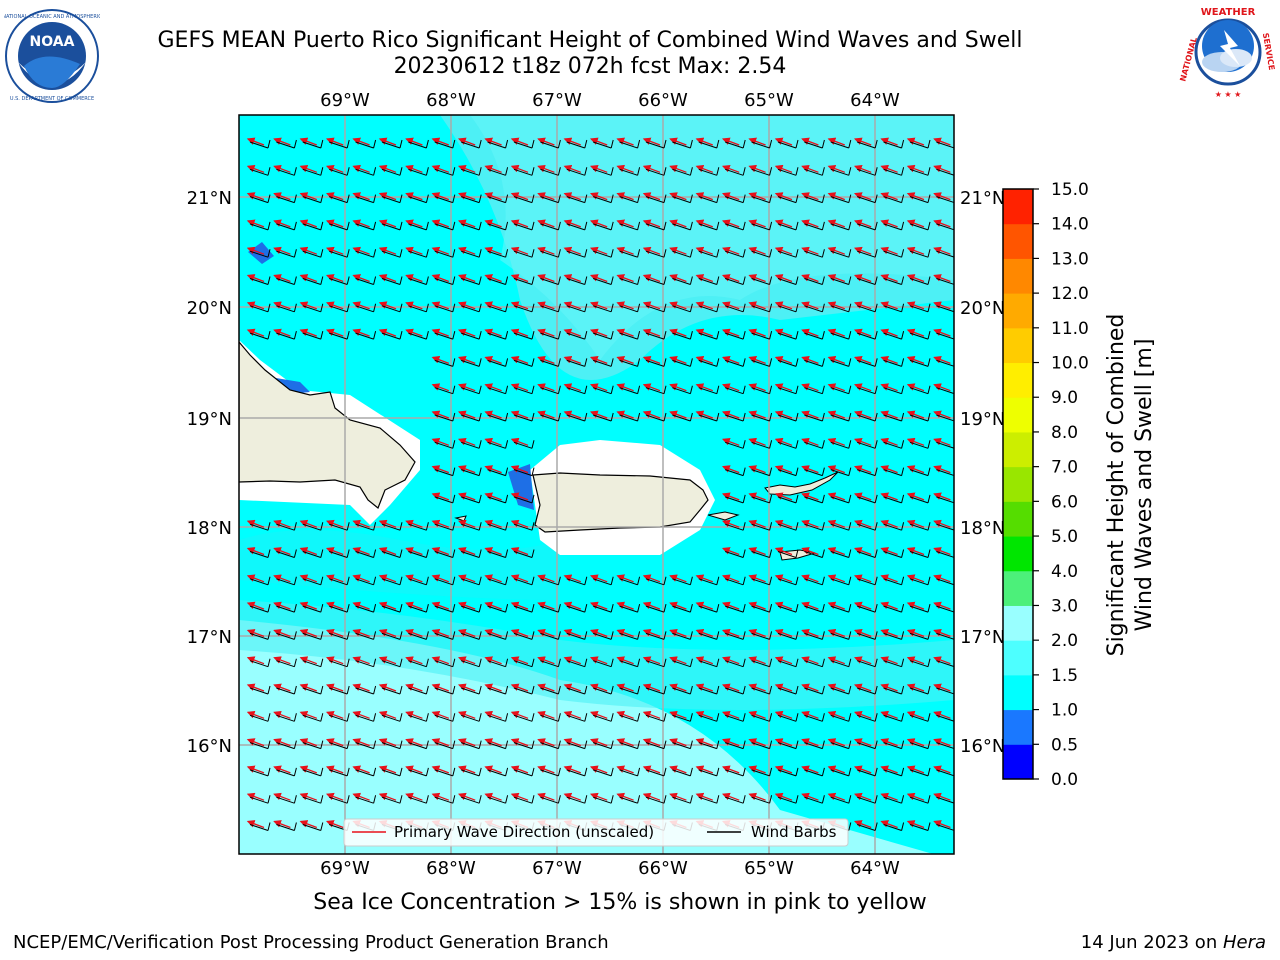 This screenshot has height=960, width=1280. I want to click on lon-label-top: 67°W, so click(557, 100).